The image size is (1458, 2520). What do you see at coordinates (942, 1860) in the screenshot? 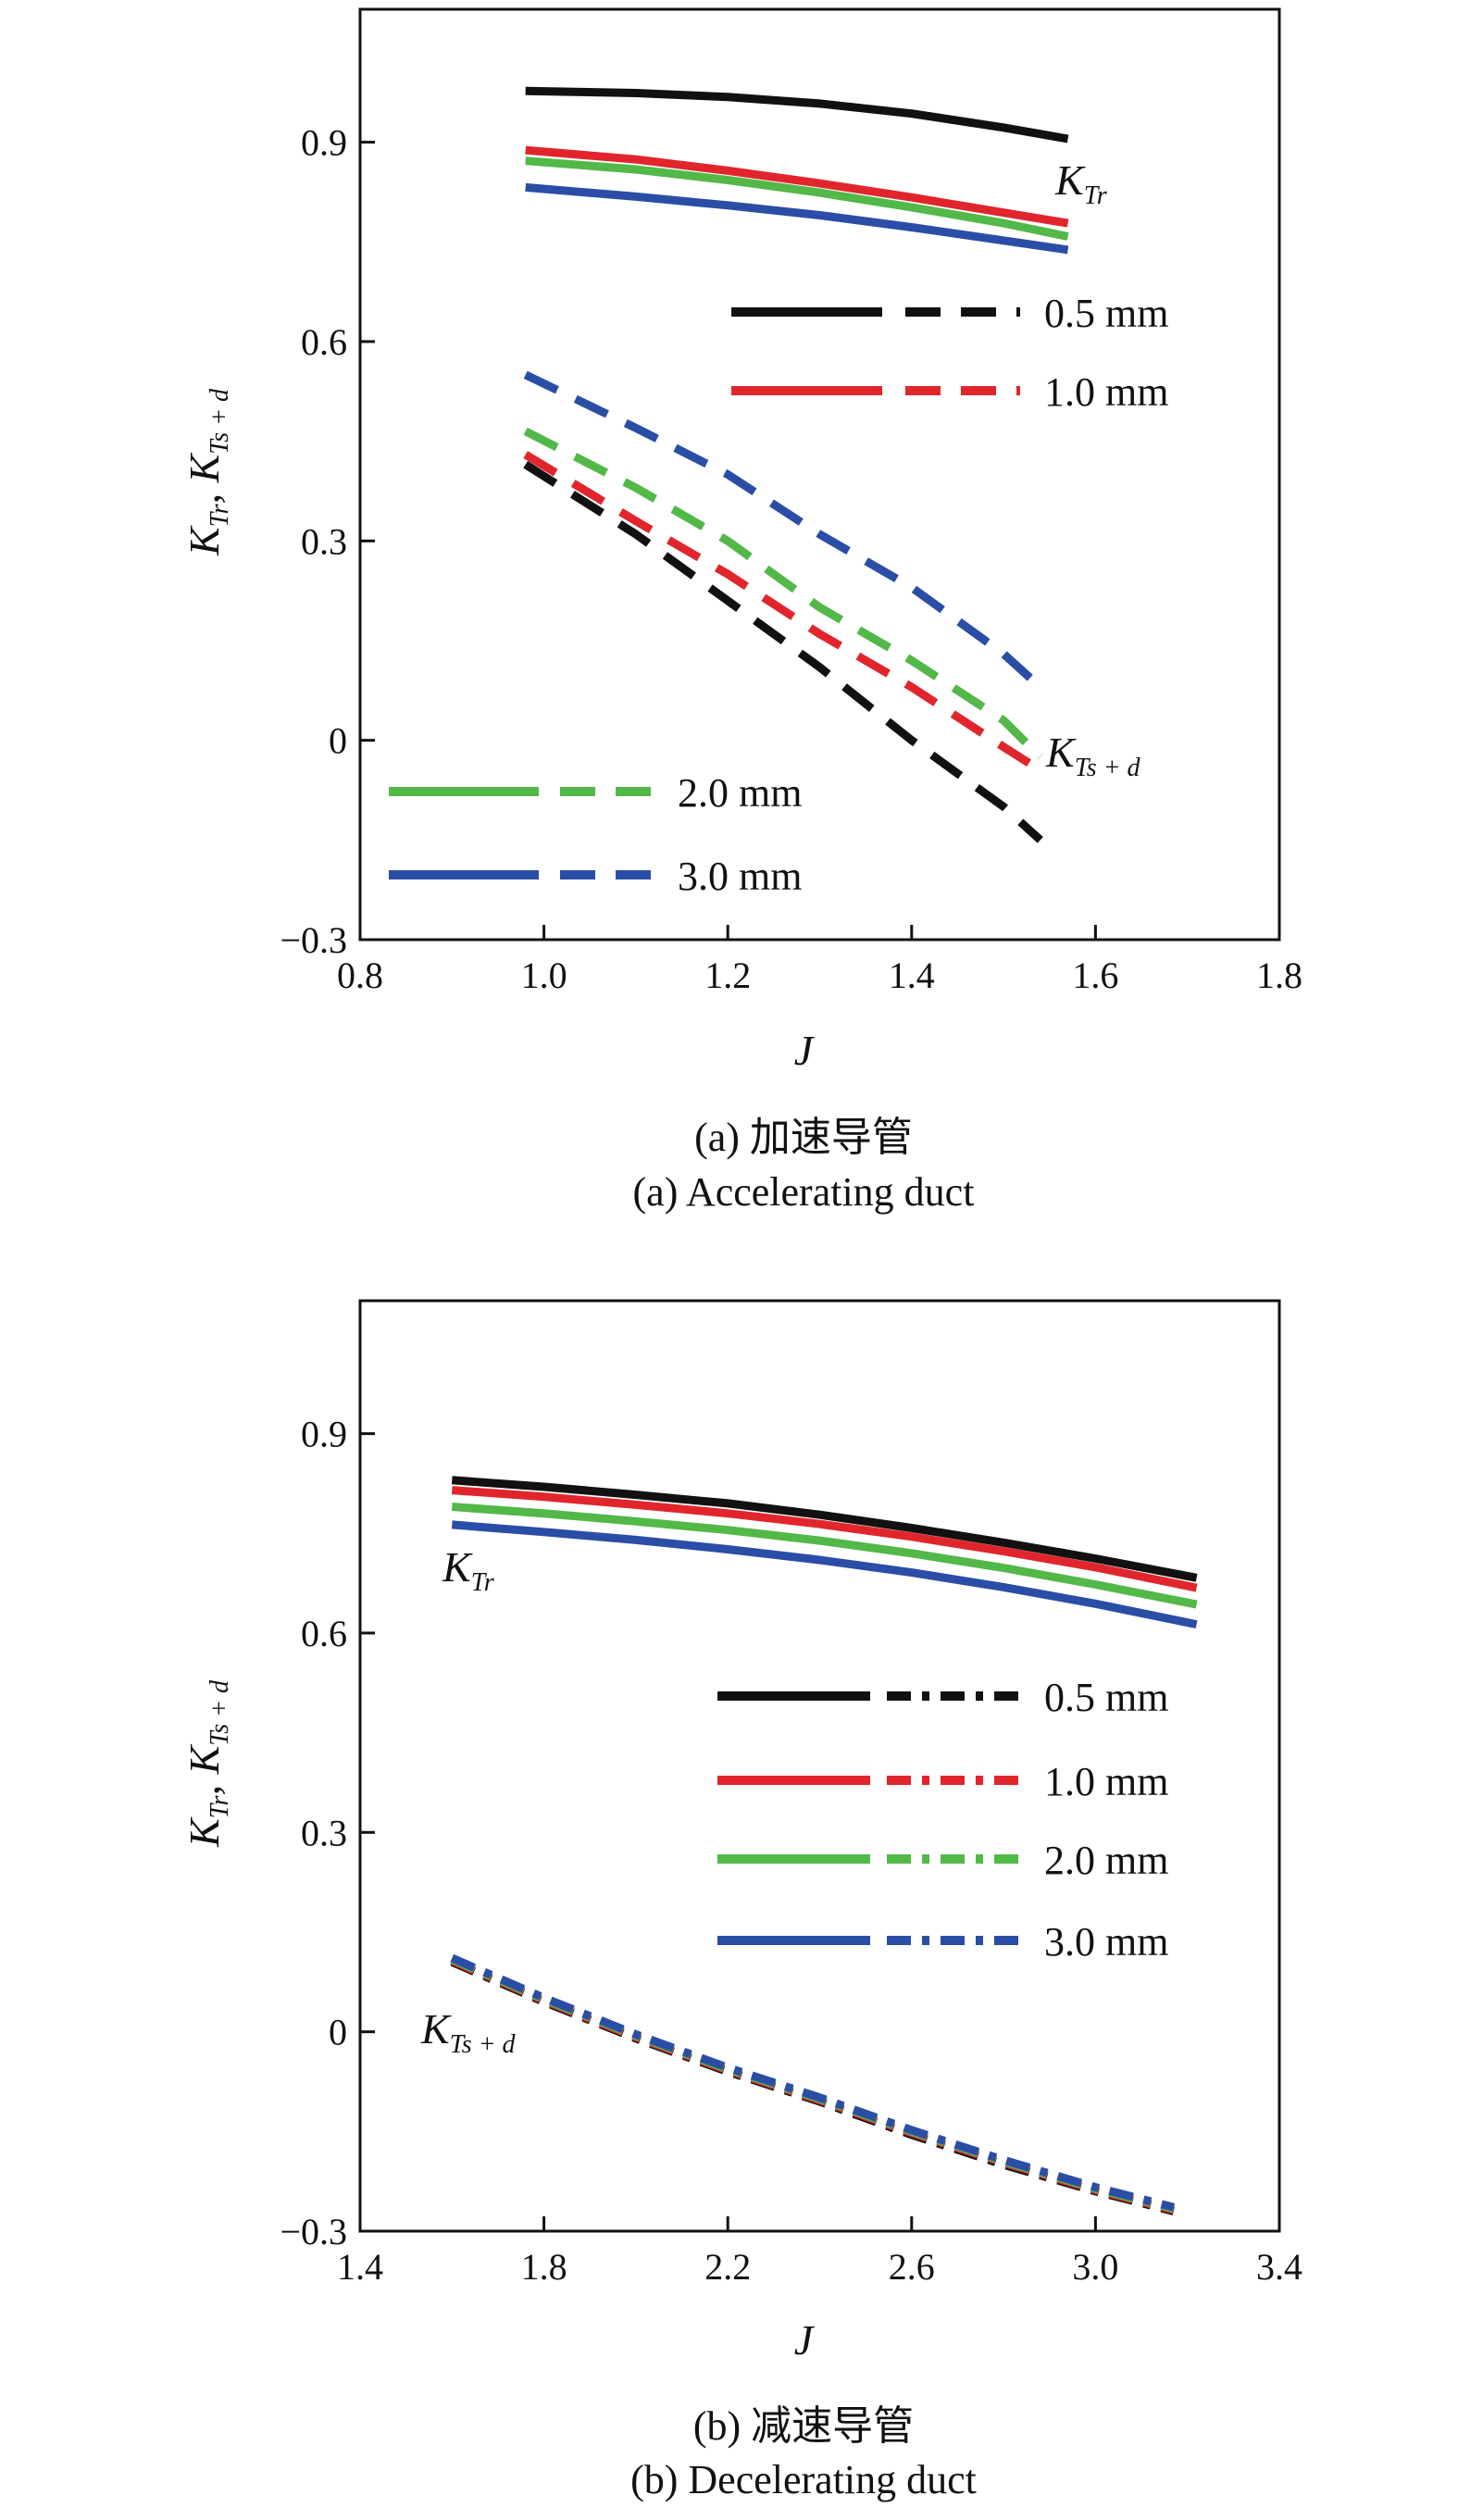
I see `legend-item-2.0mm-b: 2.0 mm` at bounding box center [942, 1860].